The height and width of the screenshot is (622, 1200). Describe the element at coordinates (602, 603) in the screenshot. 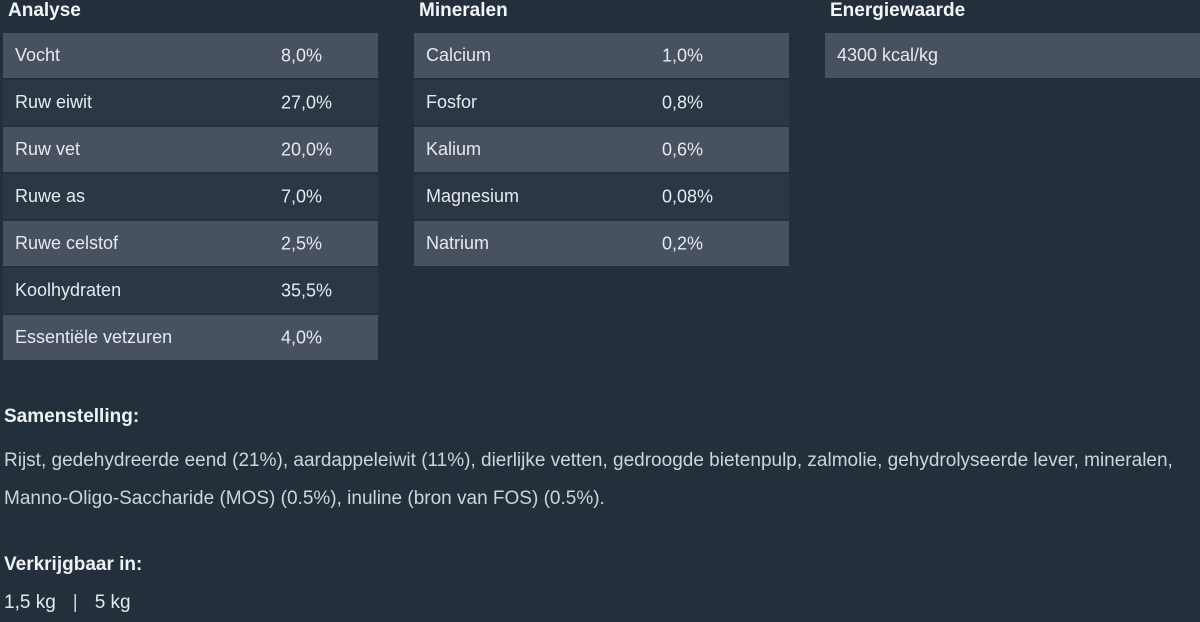

I see `available-sizes: 1,5 kg | 5 kg` at that location.